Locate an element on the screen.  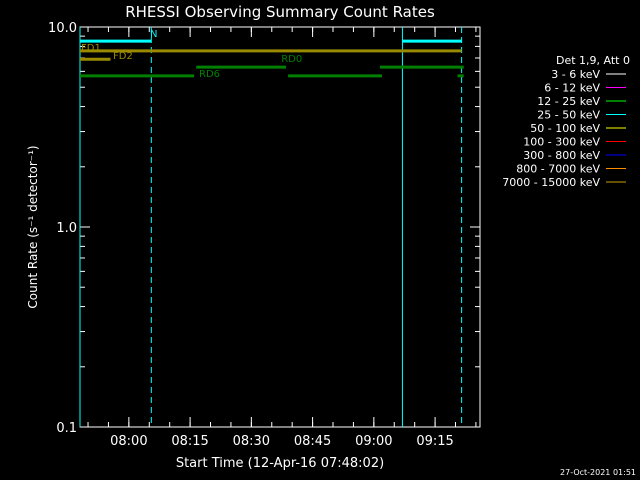
flag-label-rd6: RD6 is located at coordinates (209, 74).